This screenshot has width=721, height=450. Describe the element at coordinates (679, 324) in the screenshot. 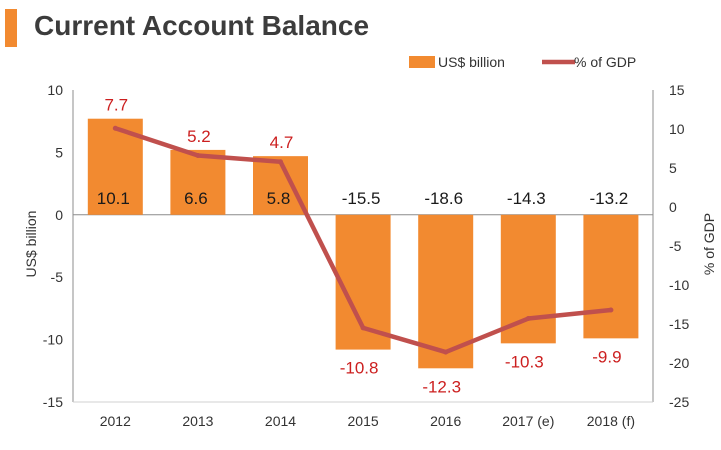

I see `right-tick-label: -15` at that location.